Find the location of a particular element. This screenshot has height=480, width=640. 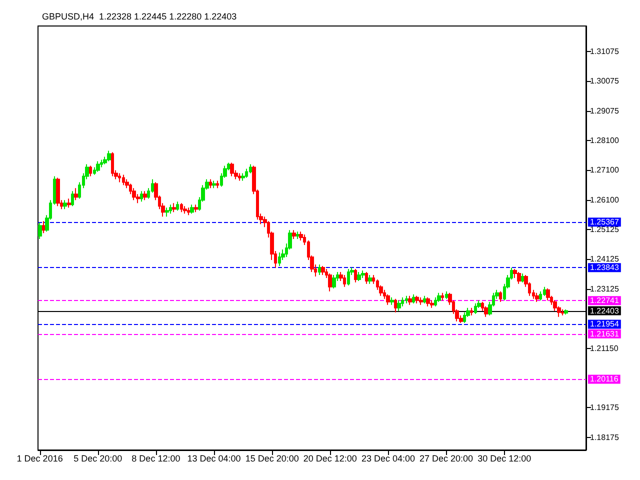

y-tick-label: 1.25125 is located at coordinates (605, 229).